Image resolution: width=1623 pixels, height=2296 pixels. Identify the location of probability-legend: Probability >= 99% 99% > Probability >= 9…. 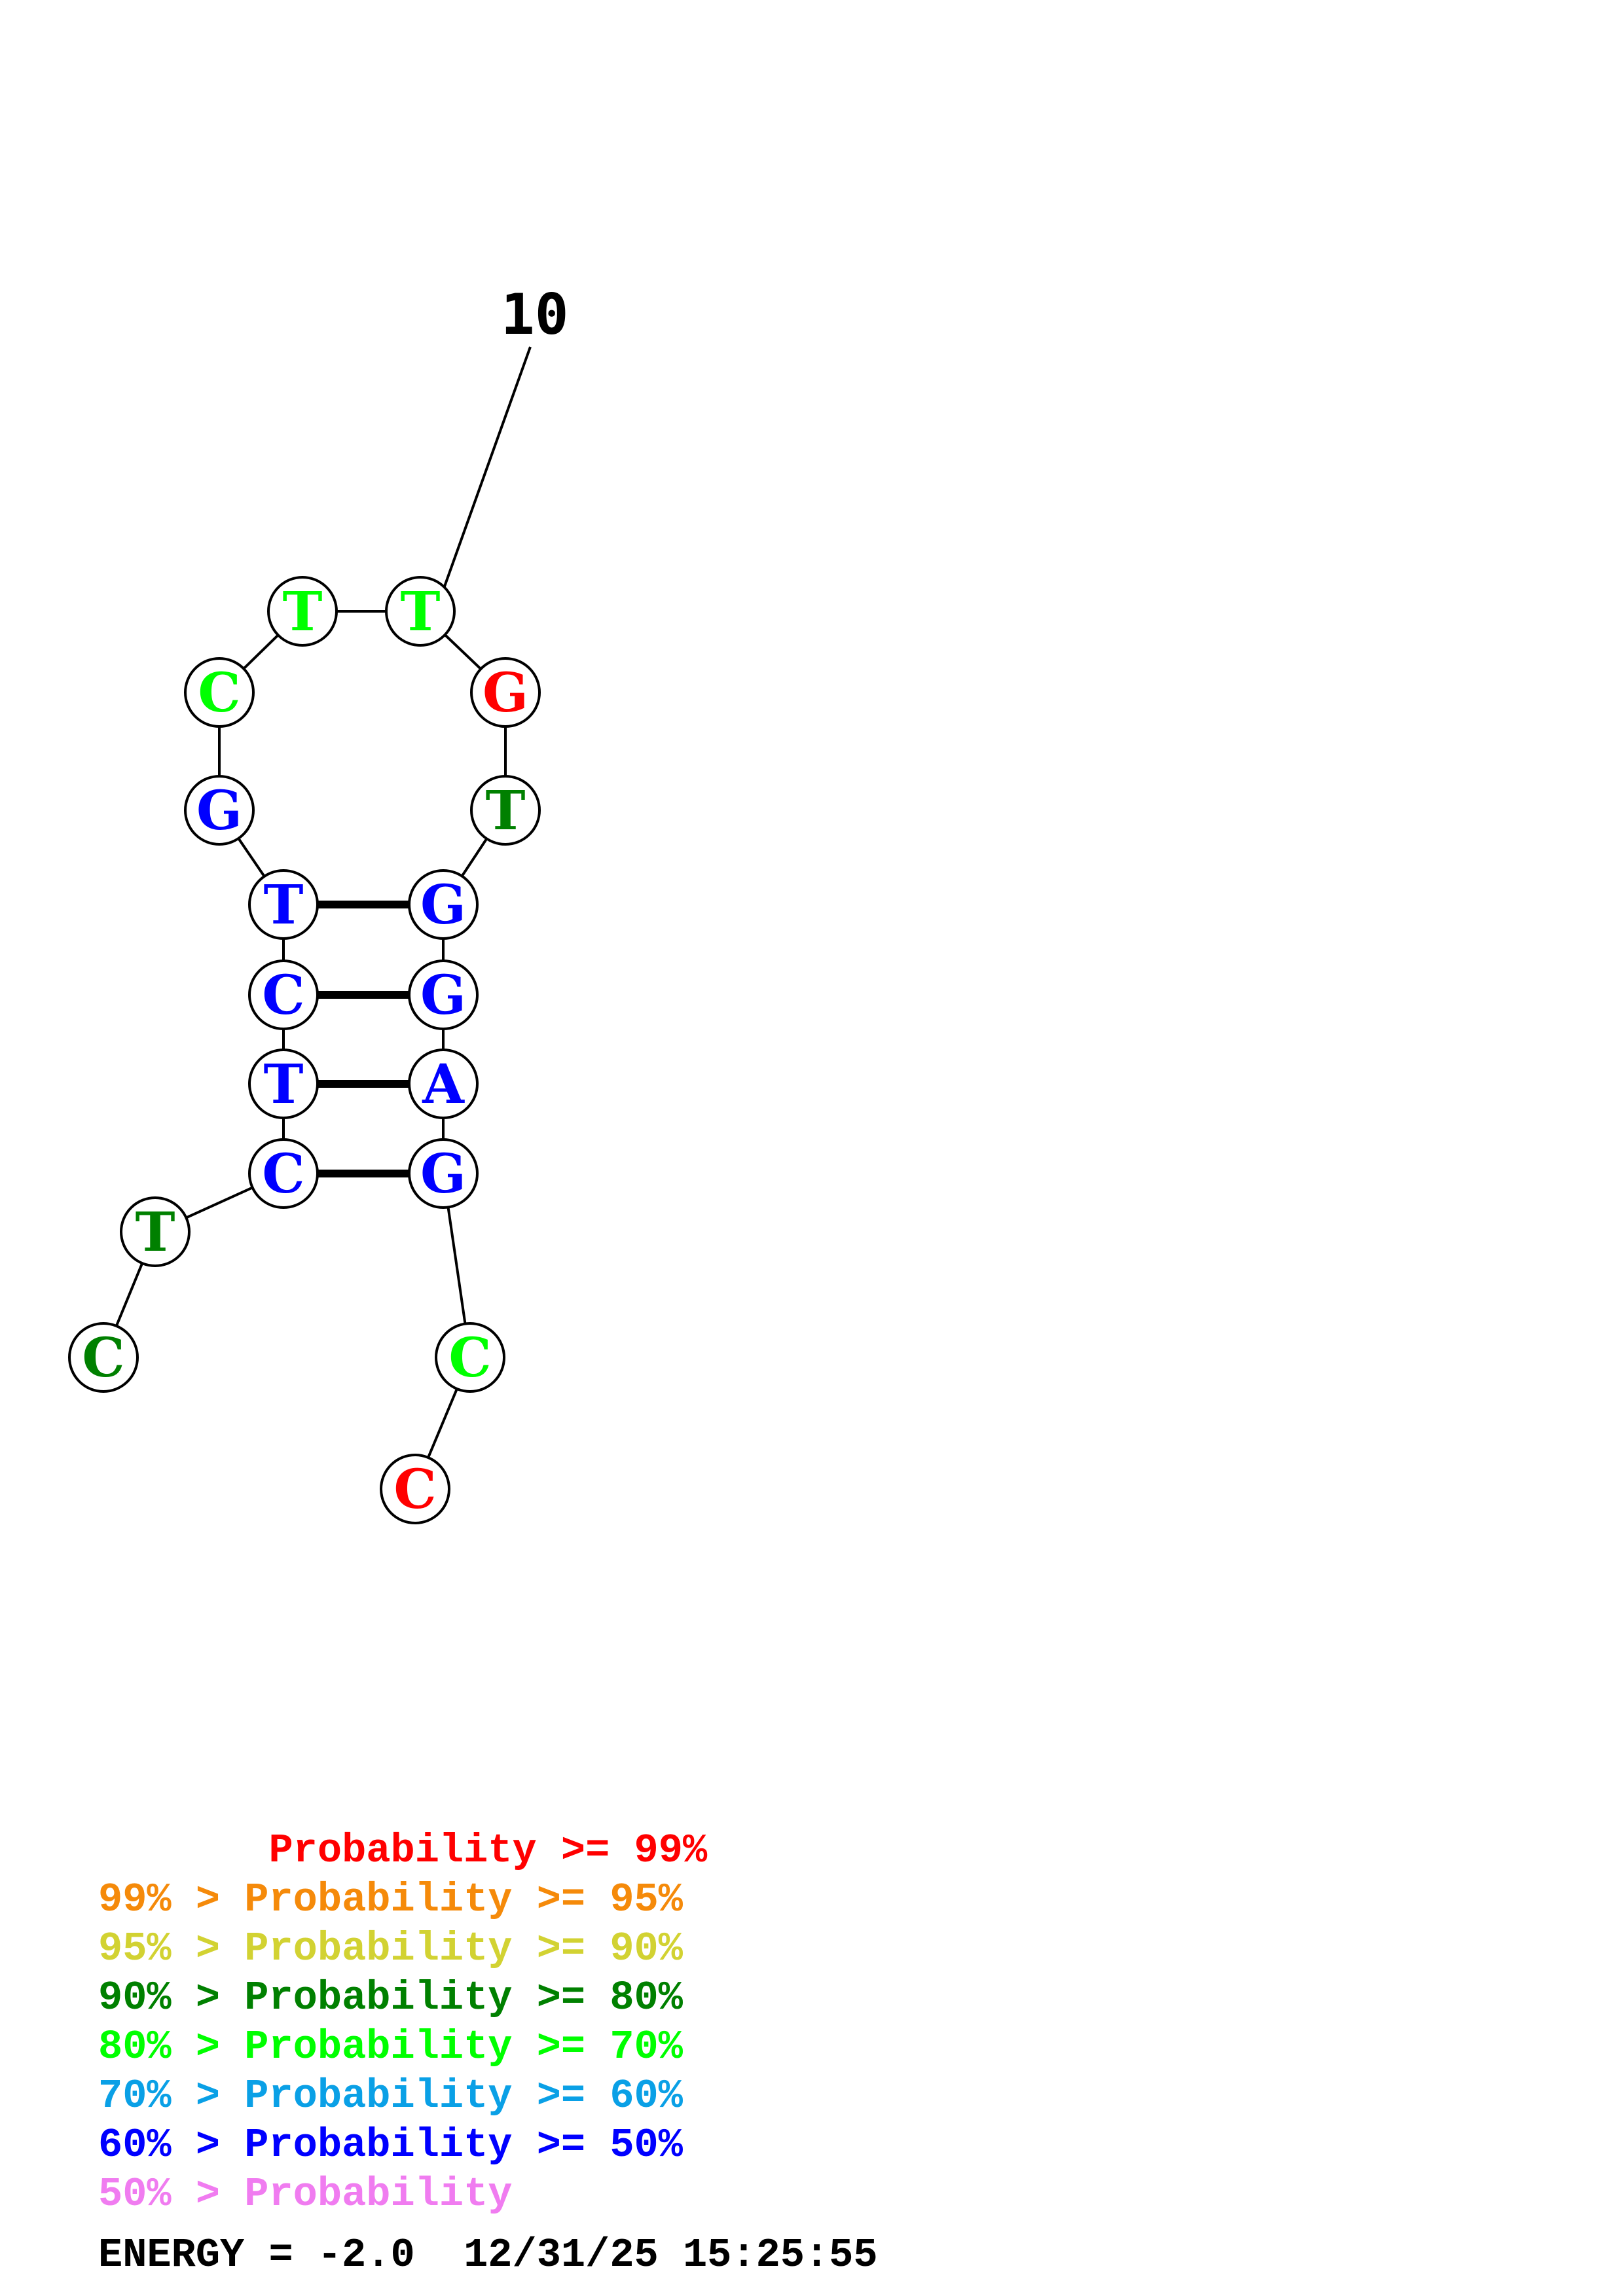
(402, 2022).